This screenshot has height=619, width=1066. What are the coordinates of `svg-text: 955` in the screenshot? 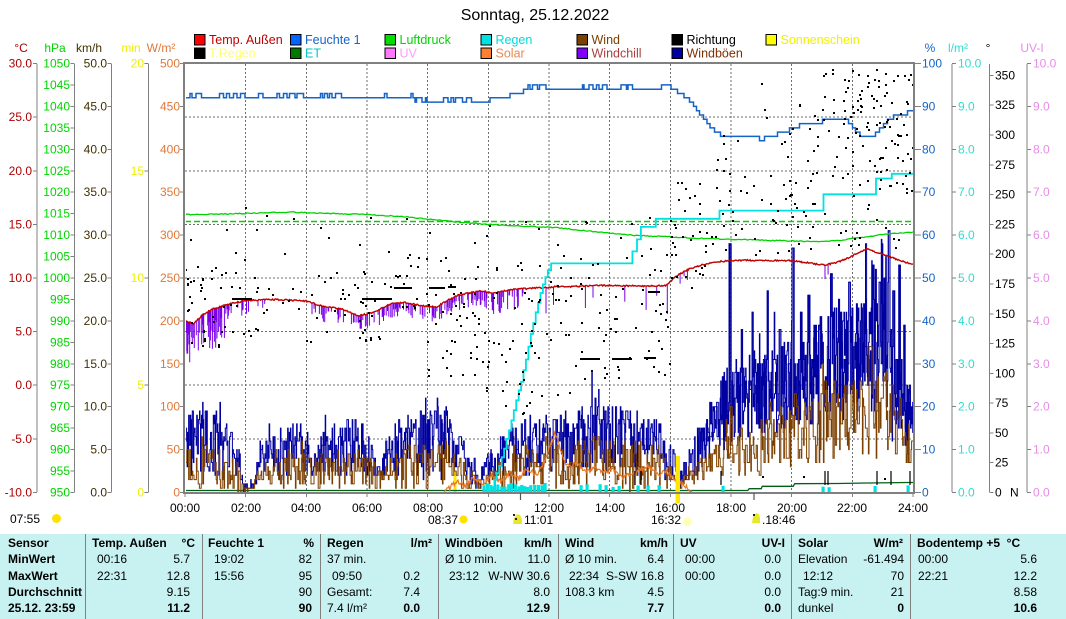 It's located at (60, 471).